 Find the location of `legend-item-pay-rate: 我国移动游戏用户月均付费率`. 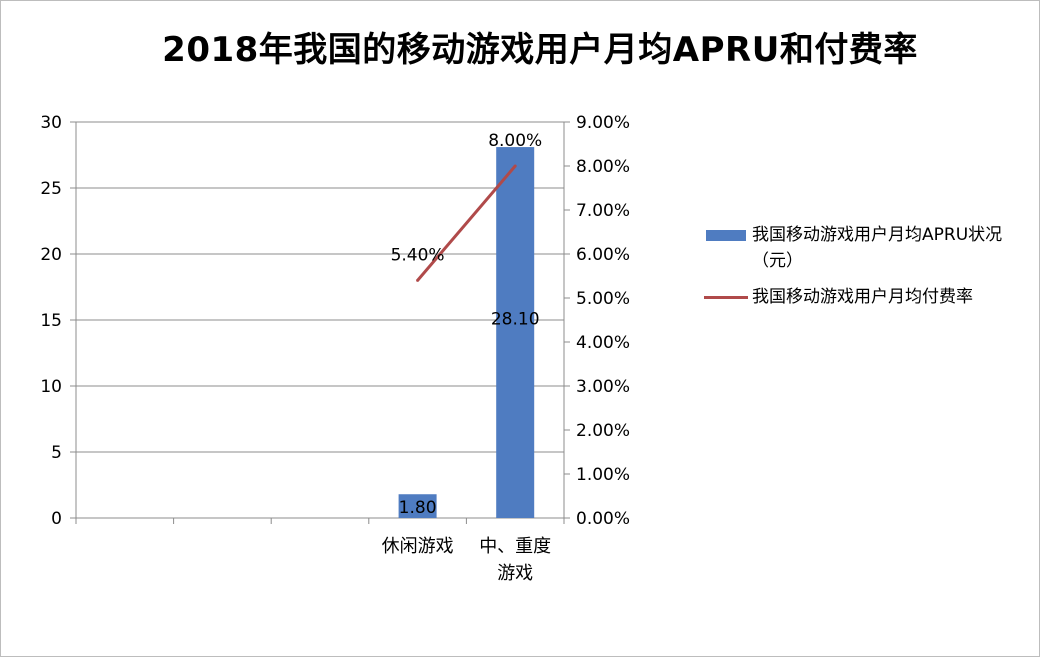

legend-item-pay-rate: 我国移动游戏用户月均付费率 is located at coordinates (867, 297).